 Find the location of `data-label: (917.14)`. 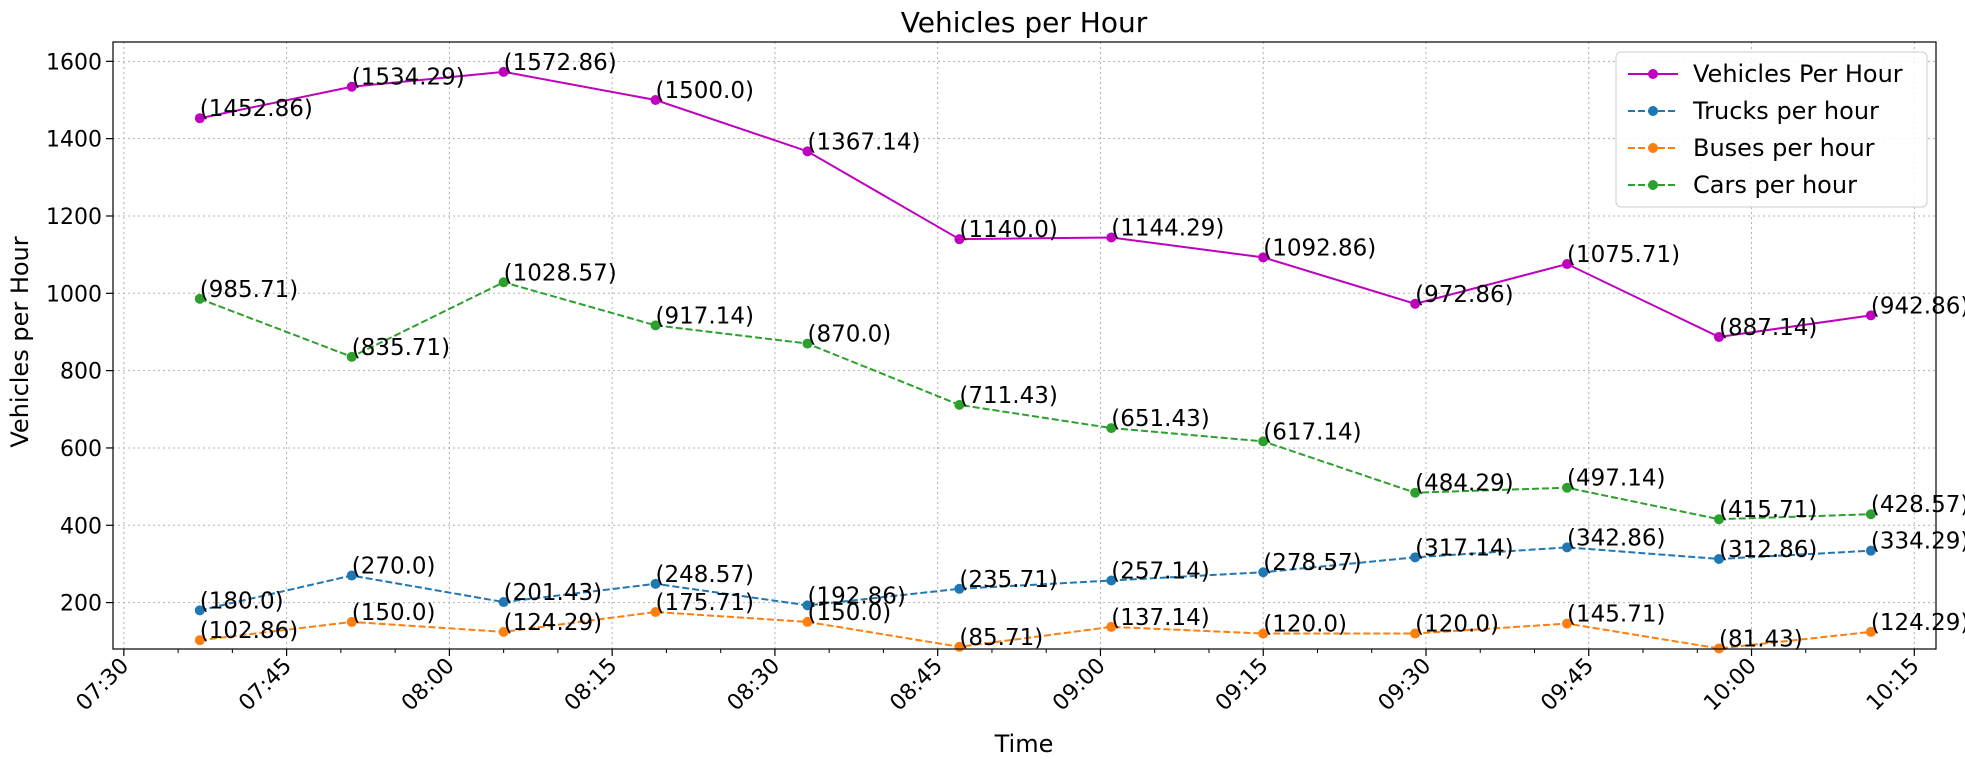

data-label: (917.14) is located at coordinates (705, 316).